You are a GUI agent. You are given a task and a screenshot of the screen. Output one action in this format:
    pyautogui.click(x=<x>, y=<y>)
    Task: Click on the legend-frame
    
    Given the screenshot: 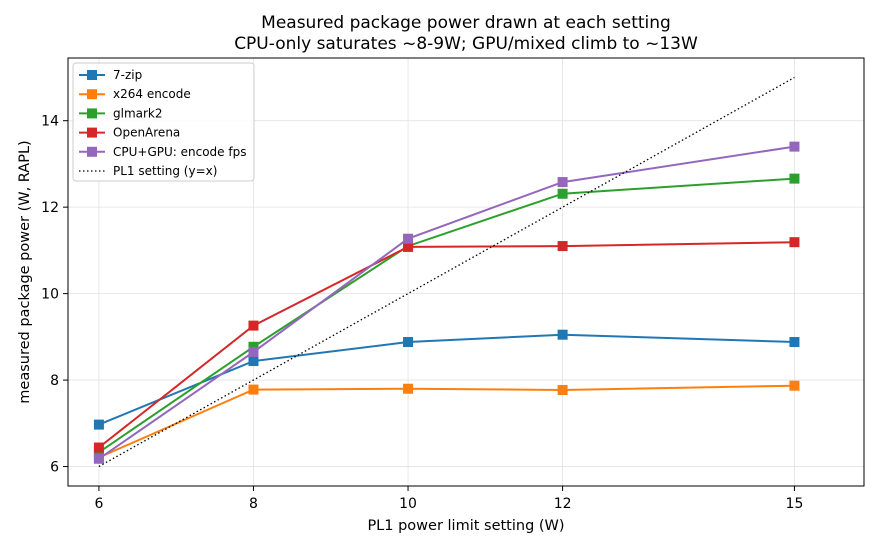 What is the action you would take?
    pyautogui.click(x=163, y=122)
    